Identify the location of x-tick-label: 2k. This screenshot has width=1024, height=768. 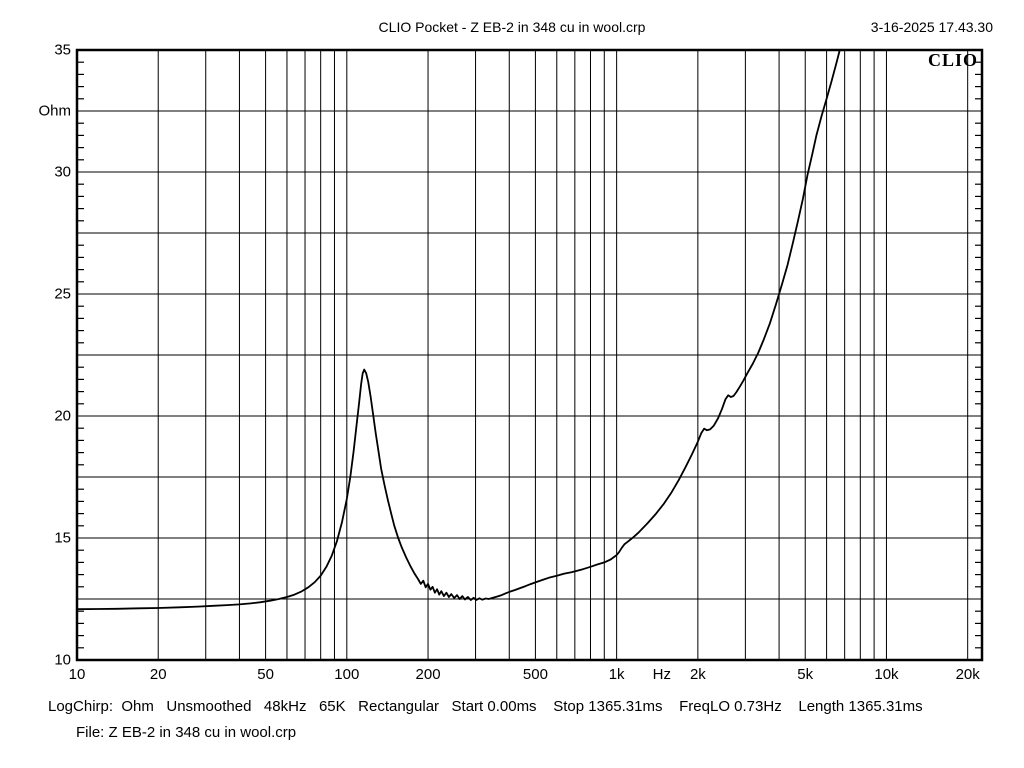
(697, 674).